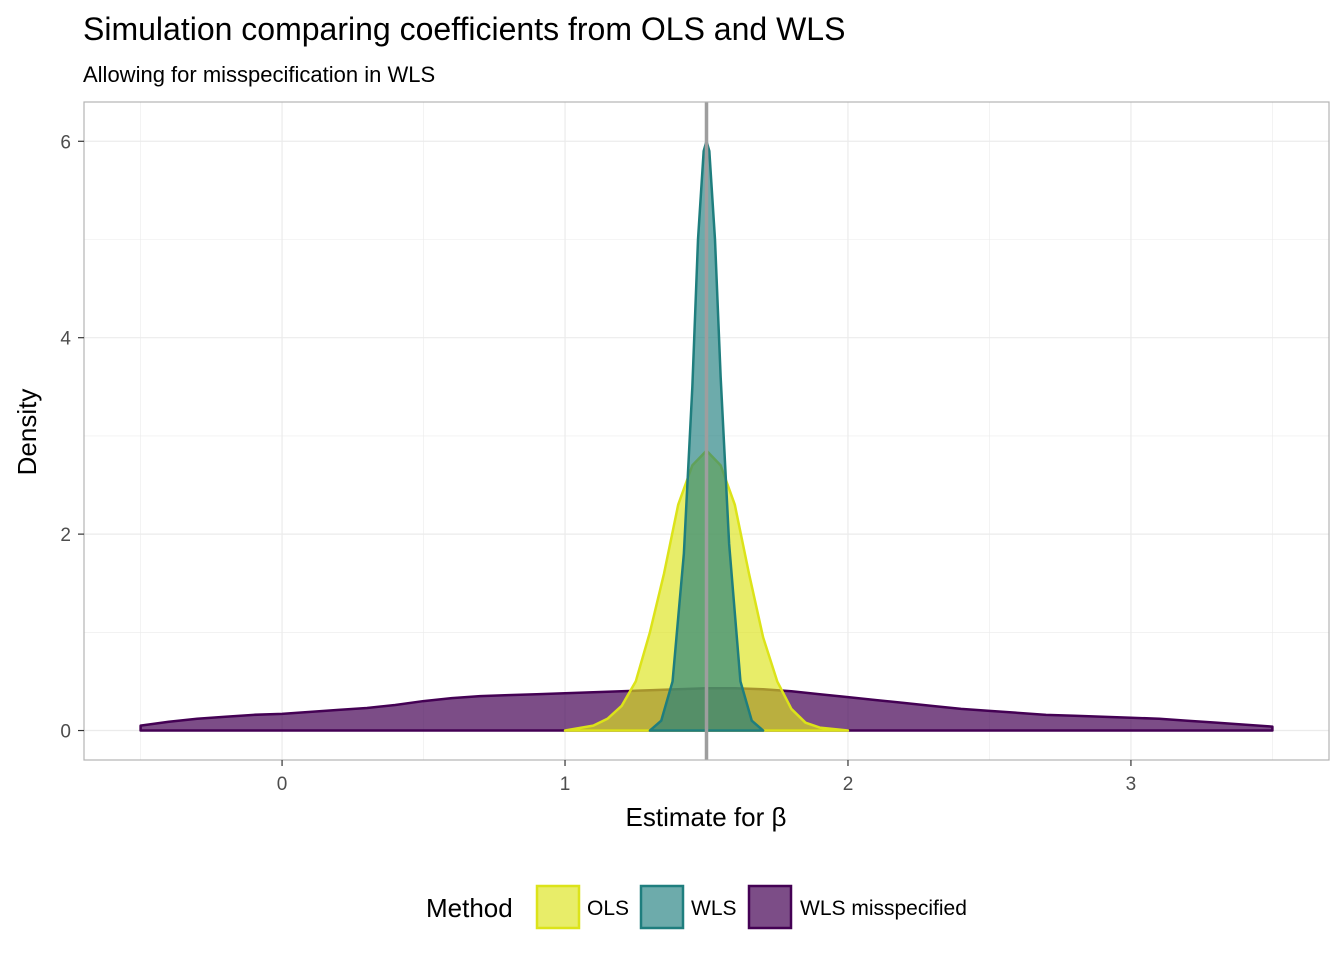 The image size is (1344, 960). What do you see at coordinates (282, 784) in the screenshot?
I see `x-tick-label: 0` at bounding box center [282, 784].